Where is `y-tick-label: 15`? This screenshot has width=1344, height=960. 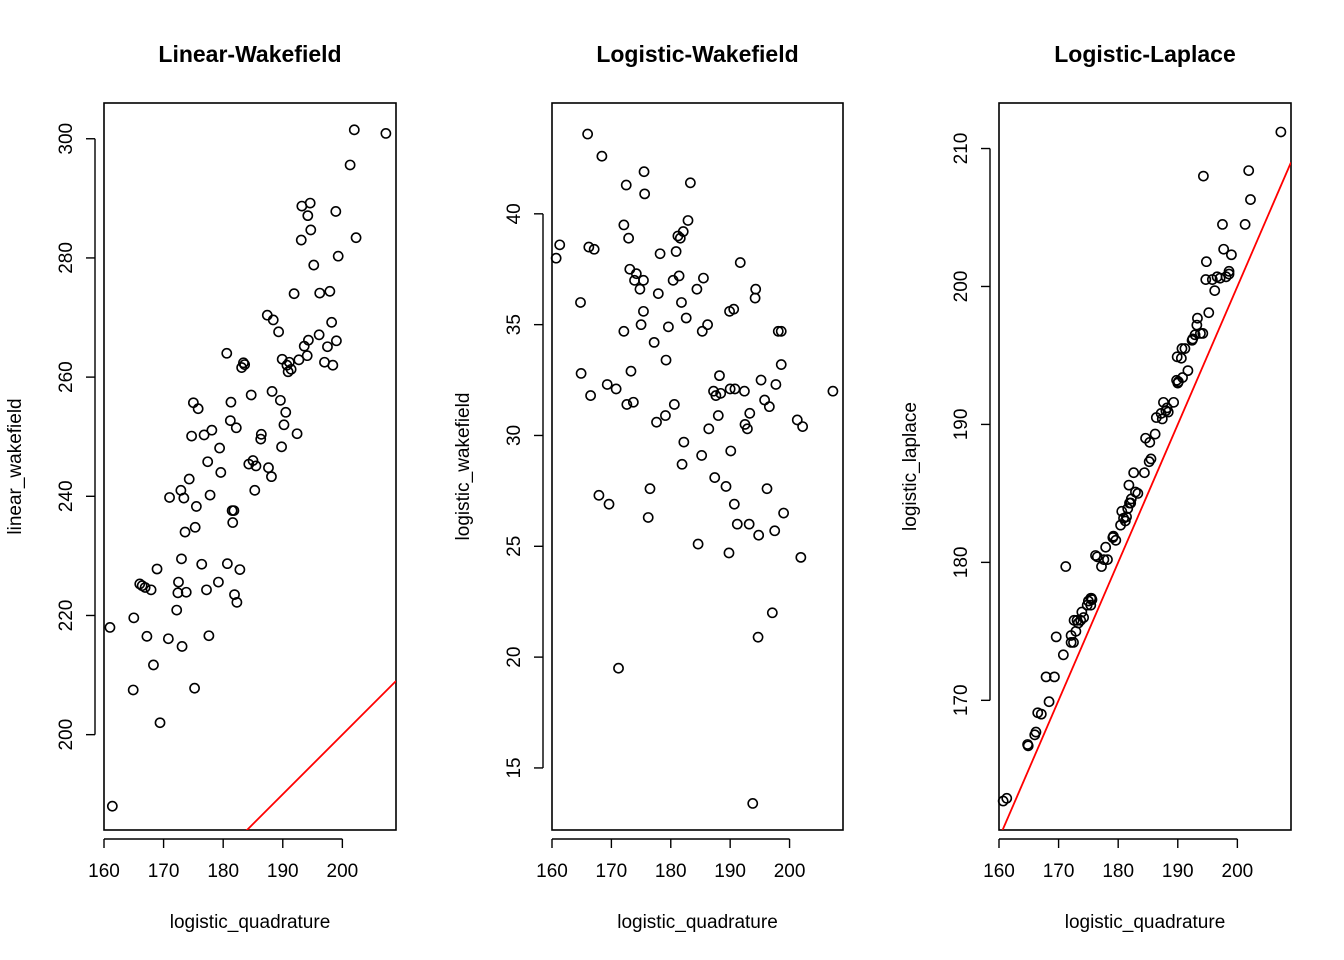 y-tick-label: 15 is located at coordinates (514, 767).